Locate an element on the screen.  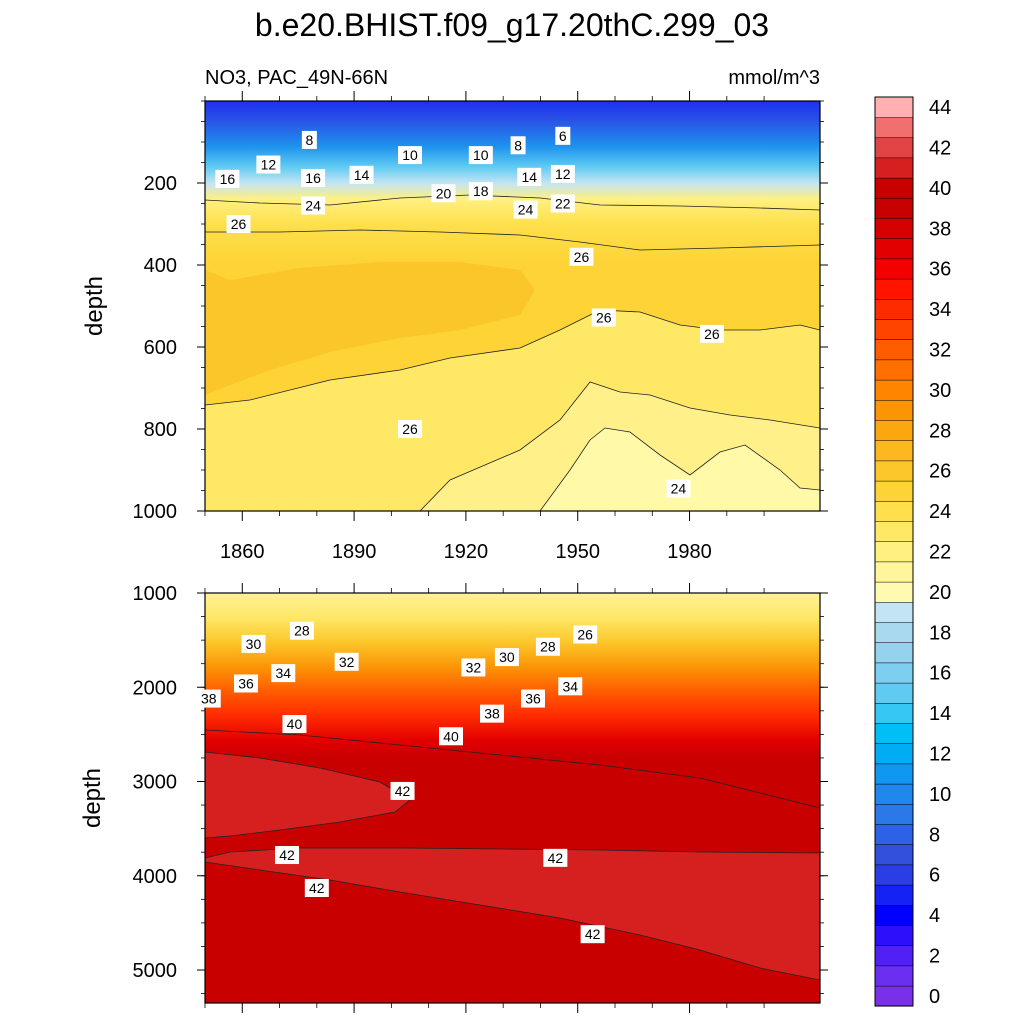
contour-label-text: 28 is located at coordinates (548, 647).